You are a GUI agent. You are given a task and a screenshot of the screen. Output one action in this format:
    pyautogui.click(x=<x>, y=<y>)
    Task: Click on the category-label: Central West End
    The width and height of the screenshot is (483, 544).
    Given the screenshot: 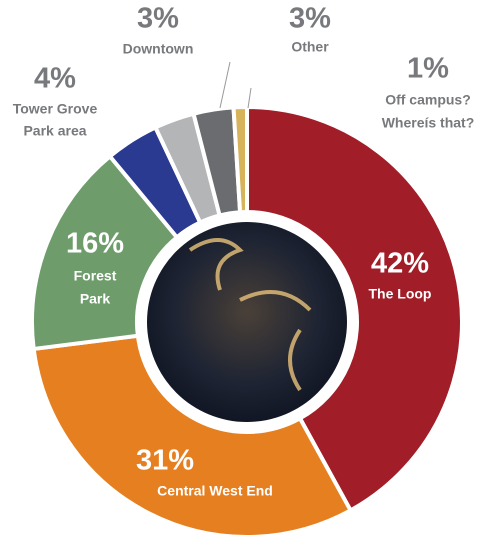 What is the action you would take?
    pyautogui.click(x=215, y=491)
    